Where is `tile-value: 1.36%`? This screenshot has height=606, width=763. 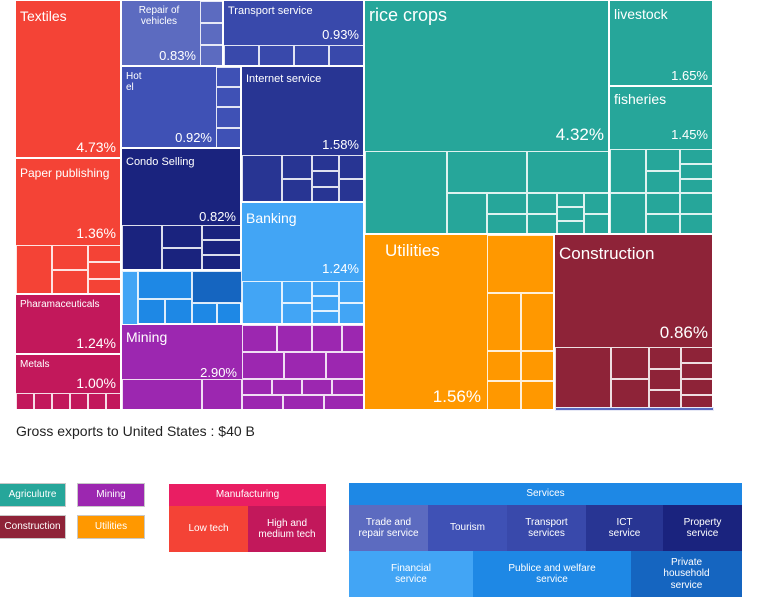
tile-value: 1.36% is located at coordinates (96, 233).